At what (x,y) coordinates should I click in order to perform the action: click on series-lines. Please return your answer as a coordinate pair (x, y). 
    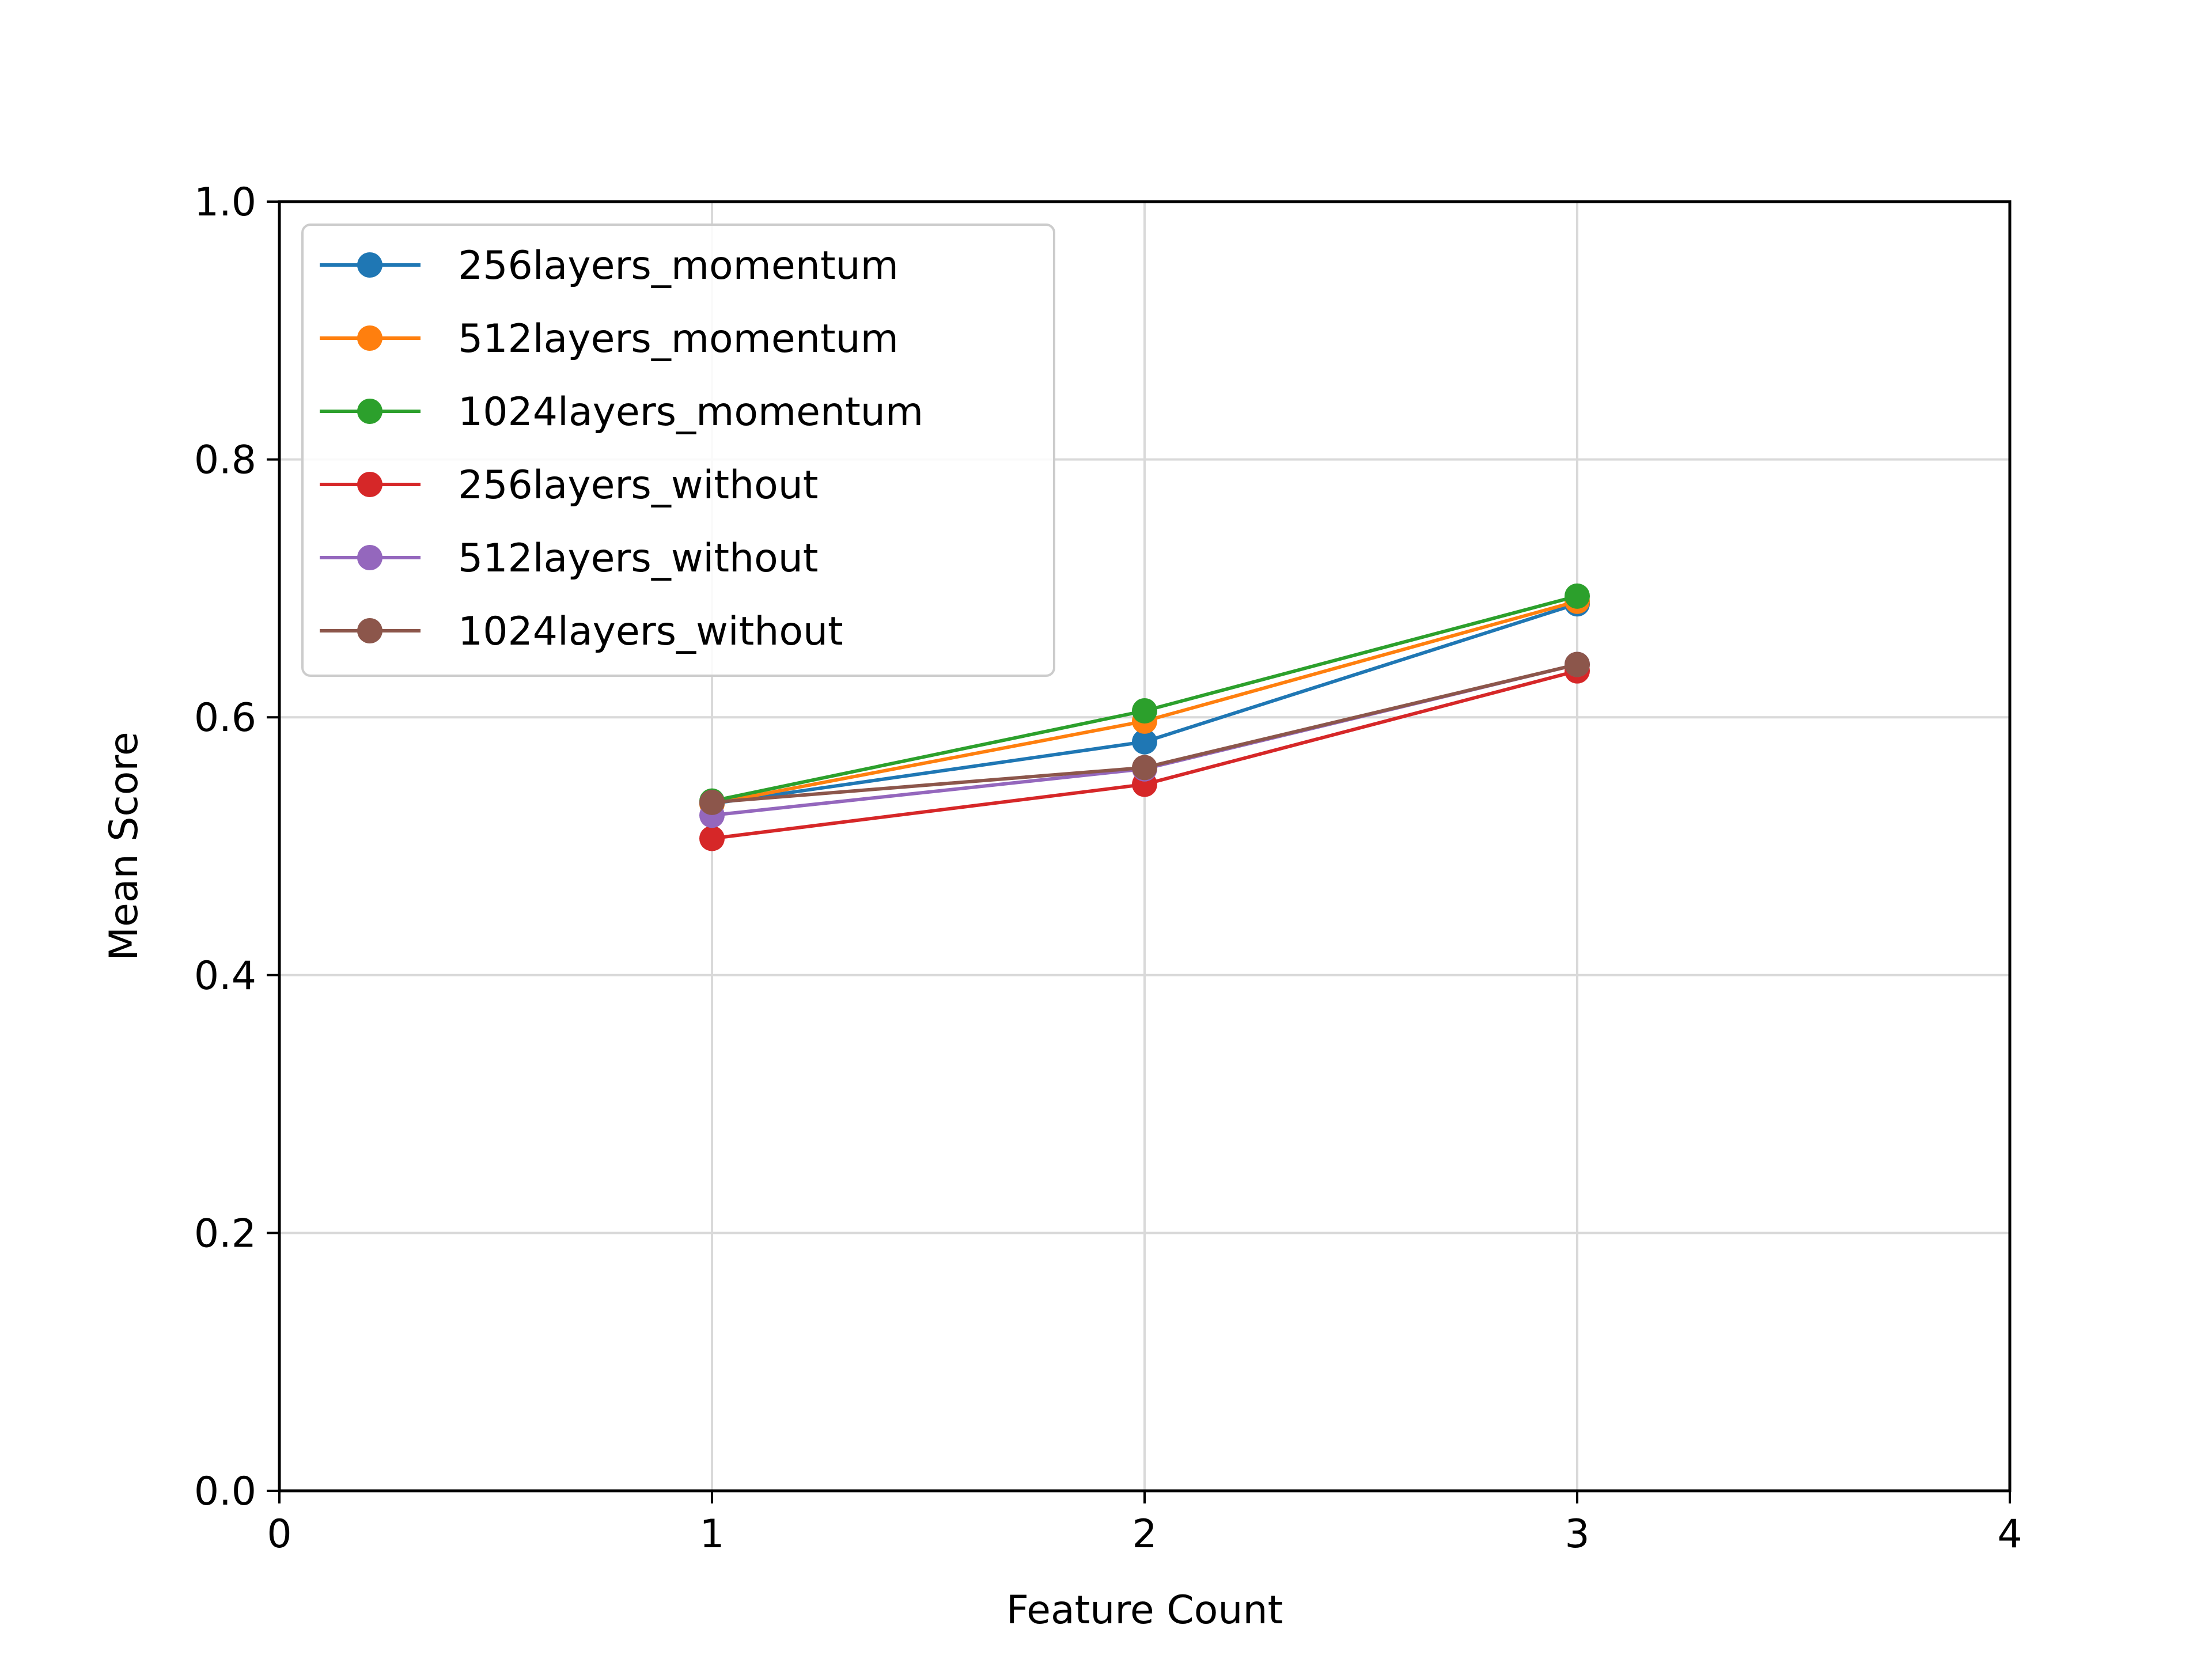
    Looking at the image, I should click on (1144, 717).